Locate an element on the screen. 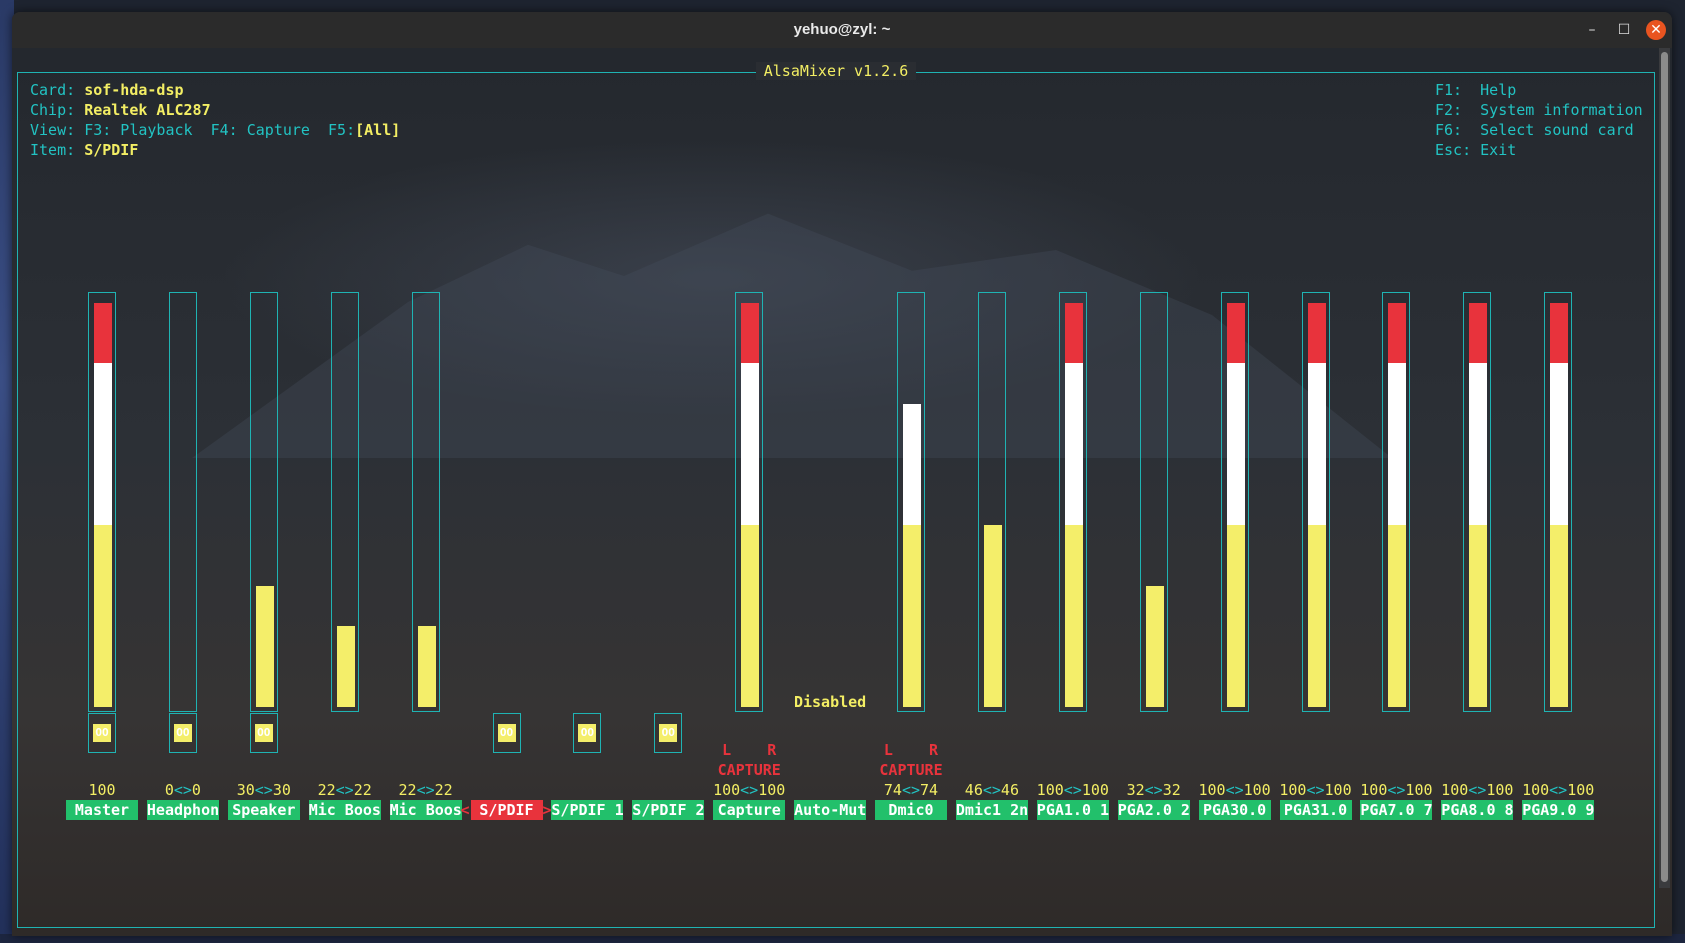 The image size is (1685, 943). scrollbar is located at coordinates (1664, 468).